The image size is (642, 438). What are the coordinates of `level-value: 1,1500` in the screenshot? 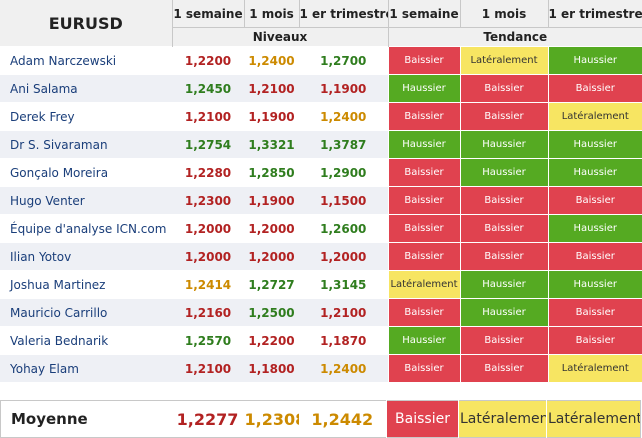 It's located at (343, 200).